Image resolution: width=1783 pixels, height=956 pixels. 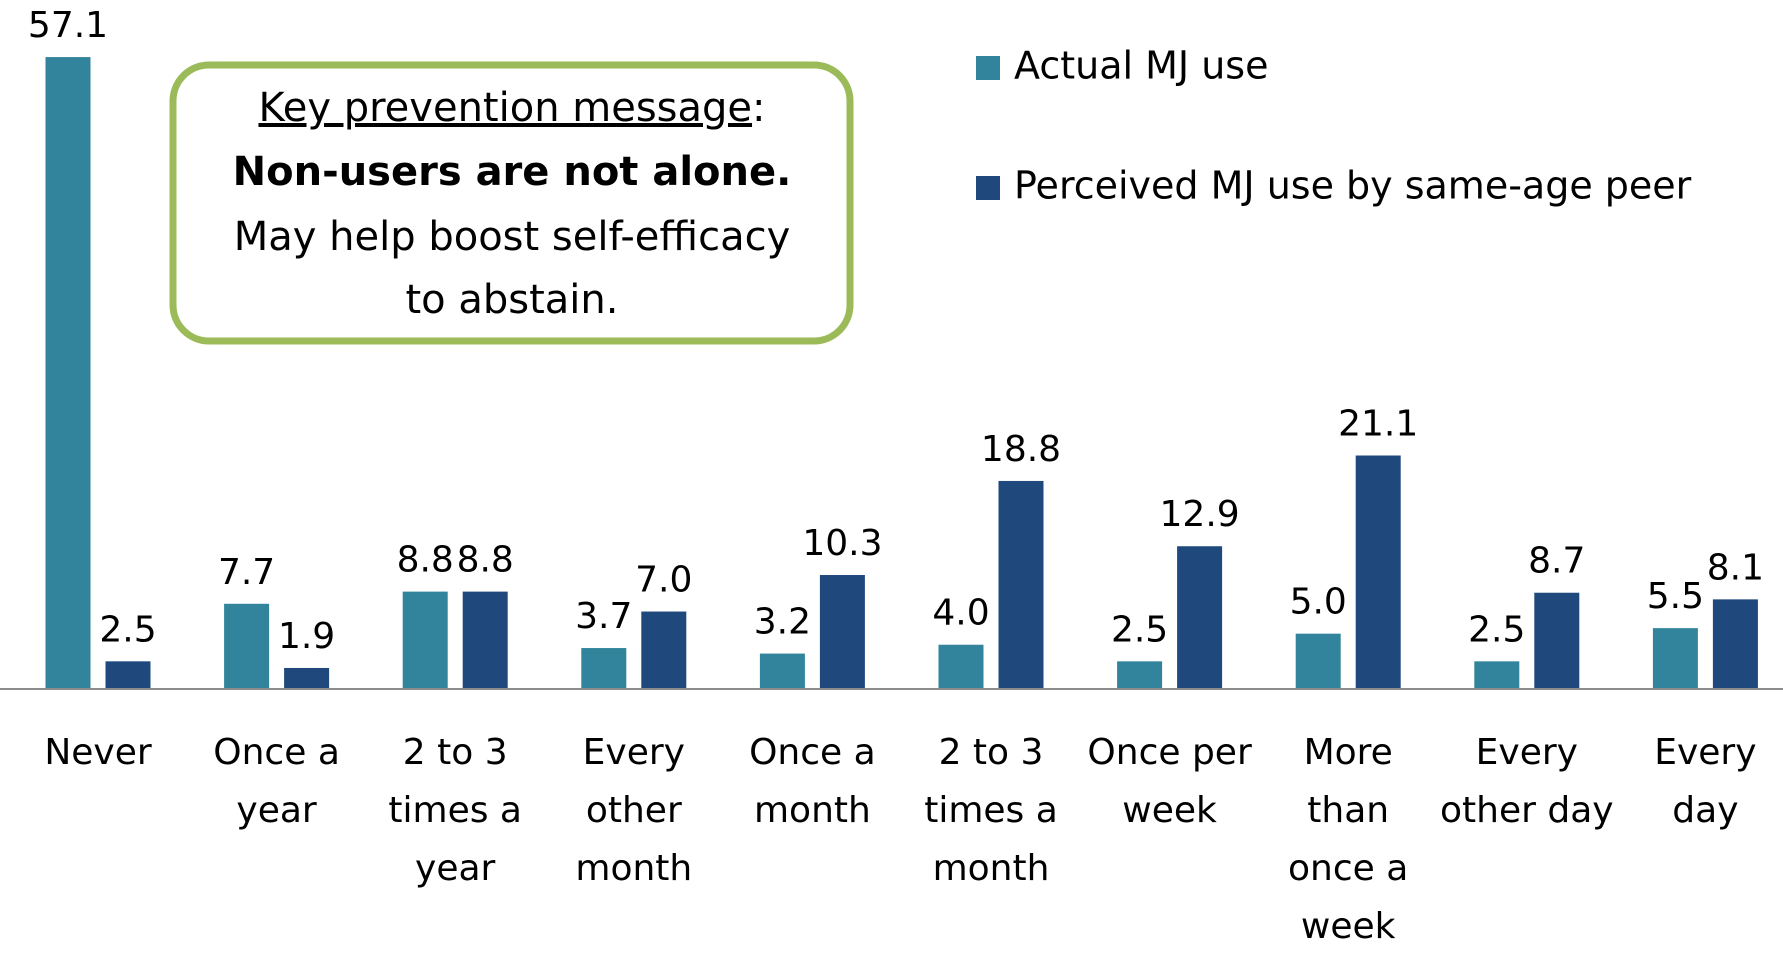 What do you see at coordinates (512, 300) in the screenshot?
I see `annotation-line: to abstain.` at bounding box center [512, 300].